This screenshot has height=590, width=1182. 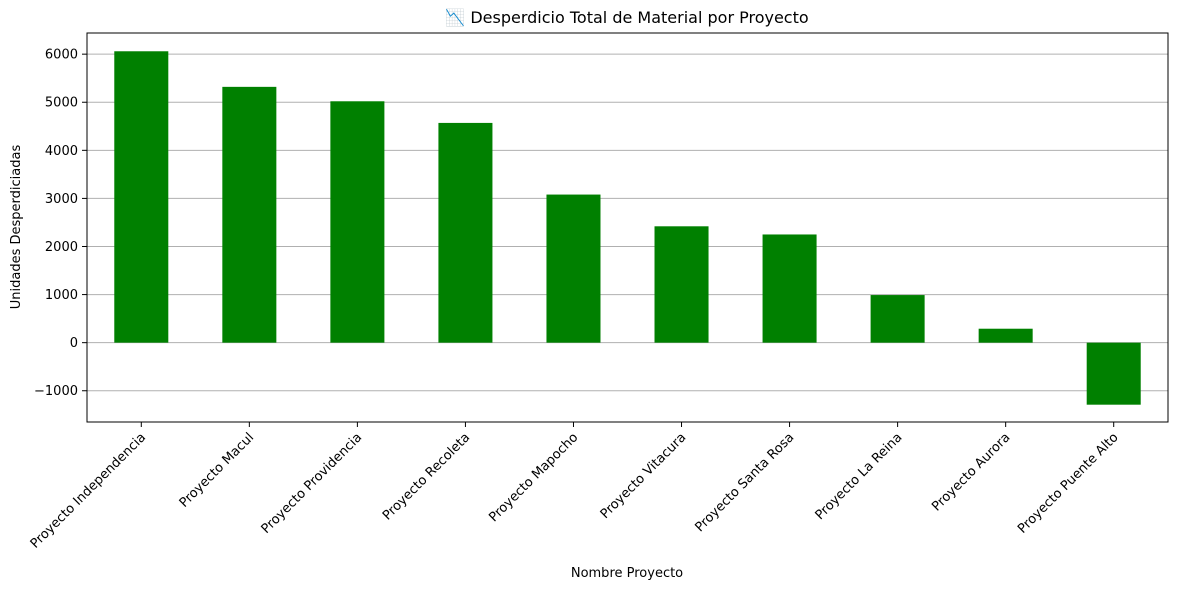 What do you see at coordinates (627, 573) in the screenshot?
I see `x-axis-label: Nombre Proyecto` at bounding box center [627, 573].